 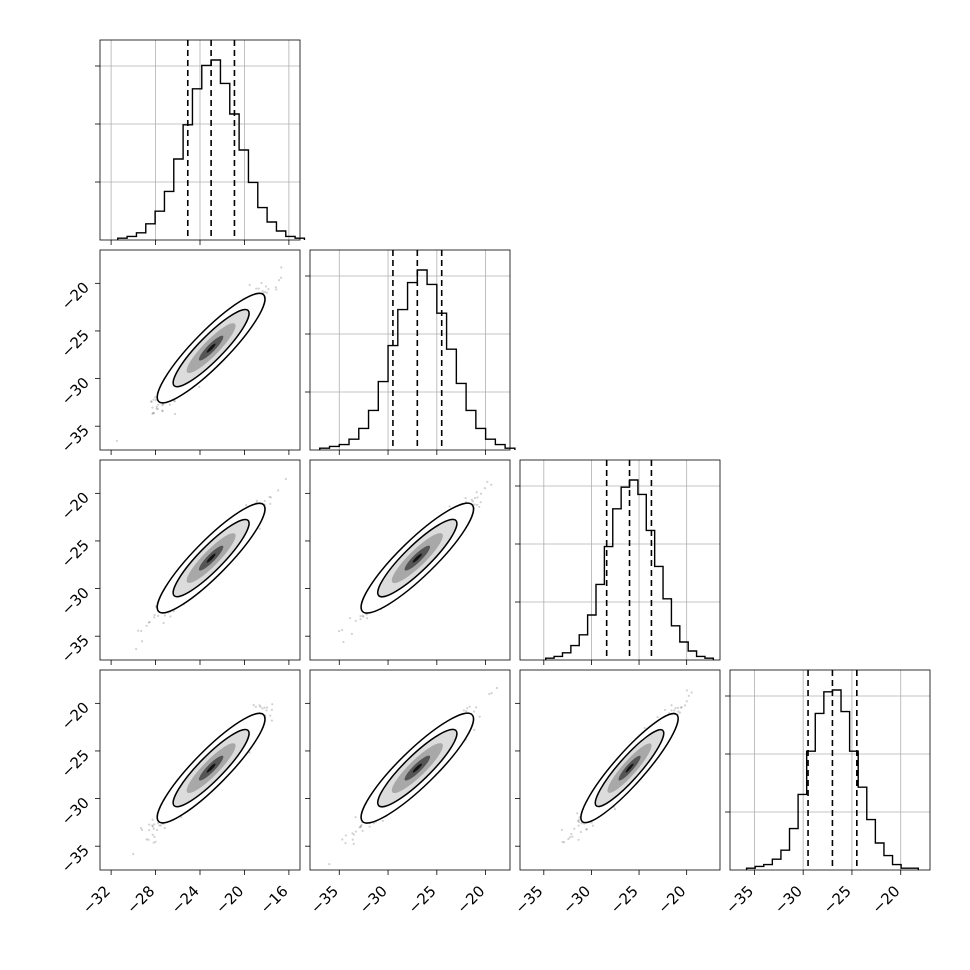 What do you see at coordinates (179, 352) in the screenshot?
I see `scatter-panel-2-1: −20−25−30−35` at bounding box center [179, 352].